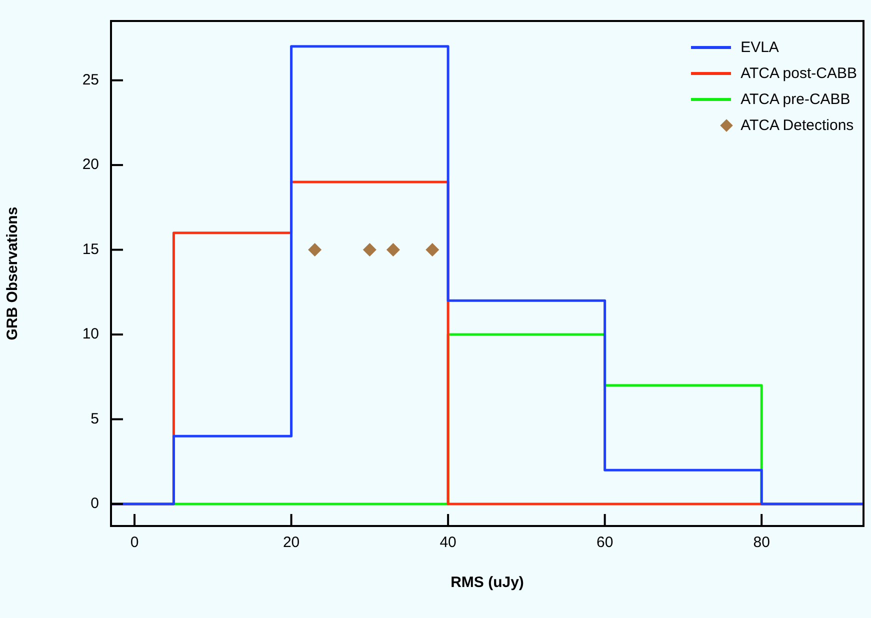 The width and height of the screenshot is (871, 618). What do you see at coordinates (94, 419) in the screenshot?
I see `y-tick-label: 5` at bounding box center [94, 419].